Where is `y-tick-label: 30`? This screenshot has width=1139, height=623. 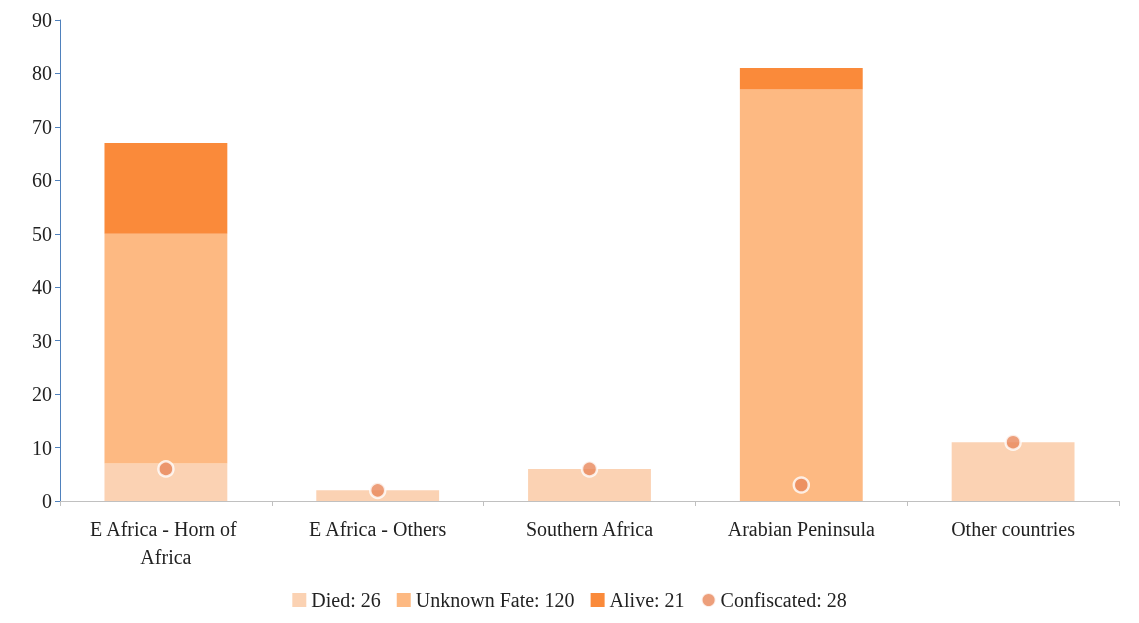
y-tick-label: 30 is located at coordinates (42, 340).